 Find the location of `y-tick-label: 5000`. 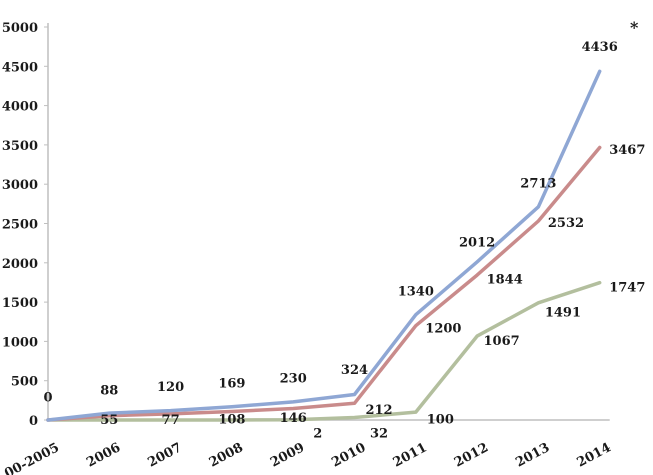

y-tick-label: 5000 is located at coordinates (20, 28).